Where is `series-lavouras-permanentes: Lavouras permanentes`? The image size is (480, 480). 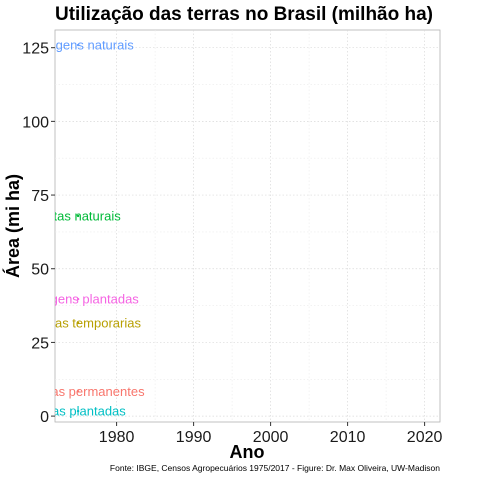
series-lavouras-permanentes: Lavouras permanentes is located at coordinates (78, 391).